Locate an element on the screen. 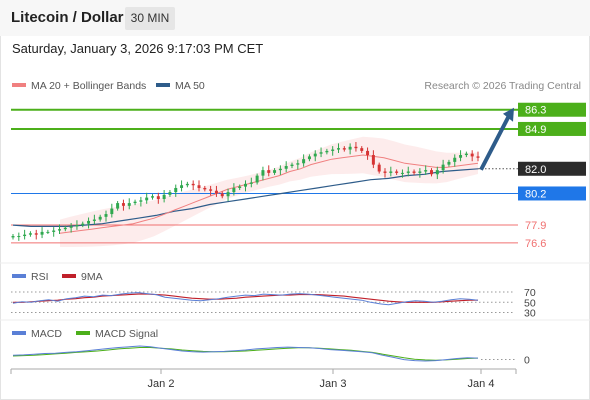  forecast-arrow-head is located at coordinates (508, 114).